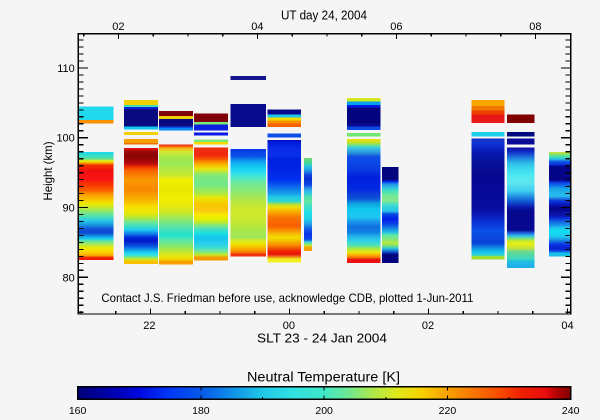 Image resolution: width=600 pixels, height=420 pixels. I want to click on svg-text: 100, so click(65, 139).